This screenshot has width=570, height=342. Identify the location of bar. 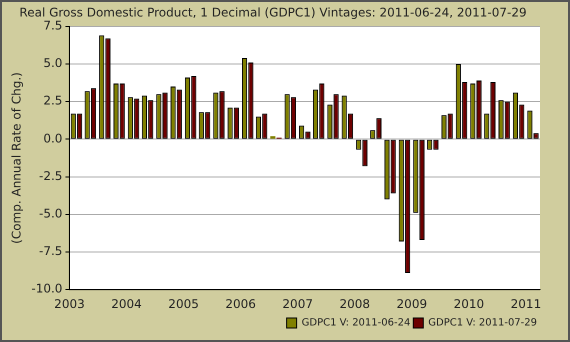
(273, 137).